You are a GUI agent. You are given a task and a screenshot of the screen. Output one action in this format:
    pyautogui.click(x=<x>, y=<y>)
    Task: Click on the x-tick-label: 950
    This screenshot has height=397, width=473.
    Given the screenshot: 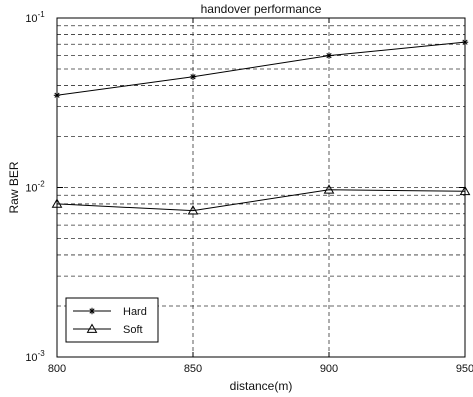 What is the action you would take?
    pyautogui.click(x=464, y=369)
    